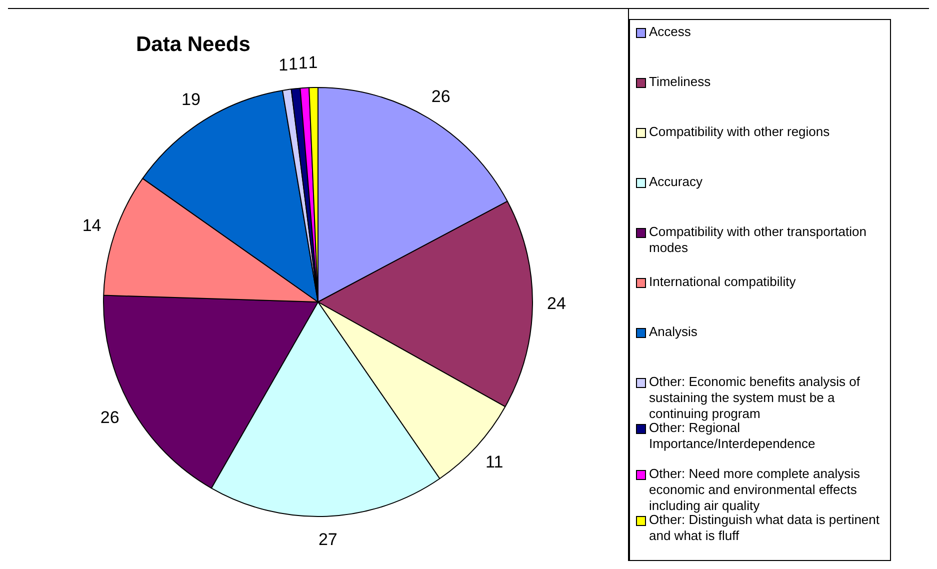 This screenshot has width=937, height=569. Describe the element at coordinates (739, 132) in the screenshot. I see `legend-label: Compatibility with other regions` at that location.